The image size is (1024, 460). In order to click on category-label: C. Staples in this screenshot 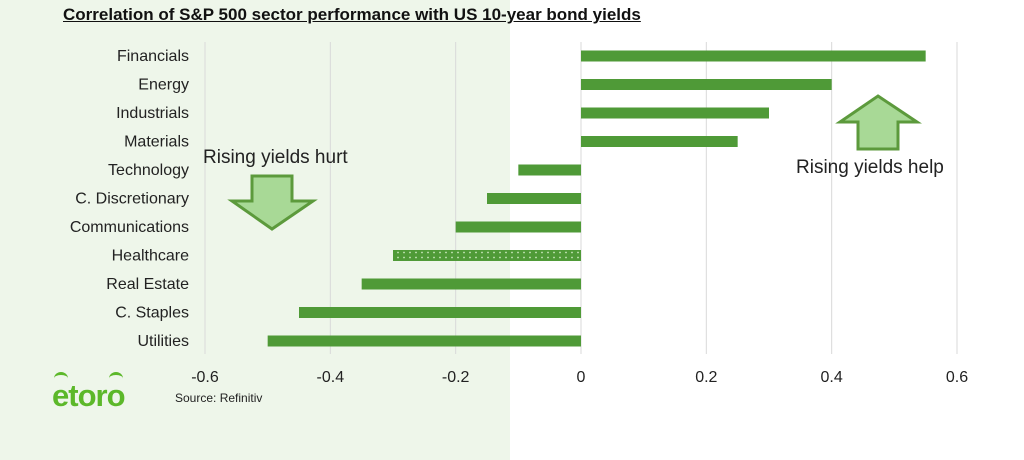, I will do `click(152, 313)`.